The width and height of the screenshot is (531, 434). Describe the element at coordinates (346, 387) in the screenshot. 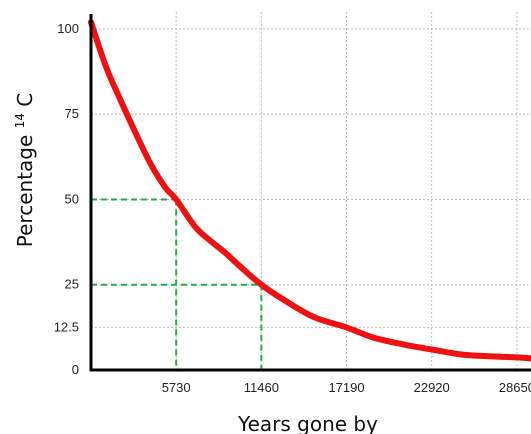

I see `x-tick-label: 17190` at that location.